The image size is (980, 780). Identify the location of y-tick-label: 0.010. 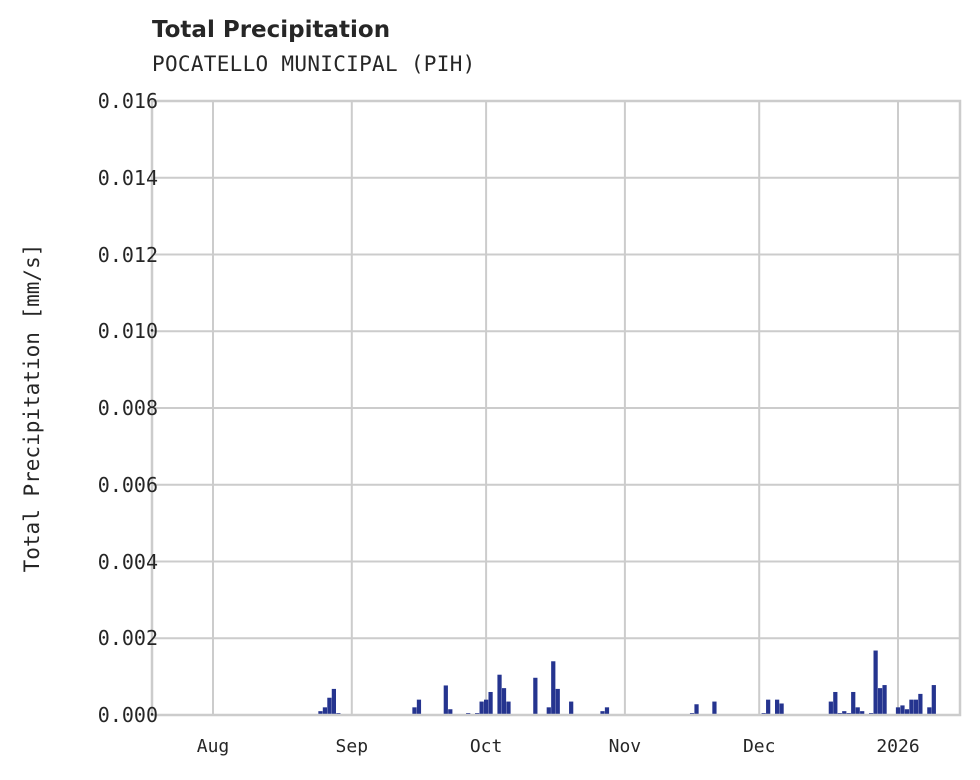
(127, 331).